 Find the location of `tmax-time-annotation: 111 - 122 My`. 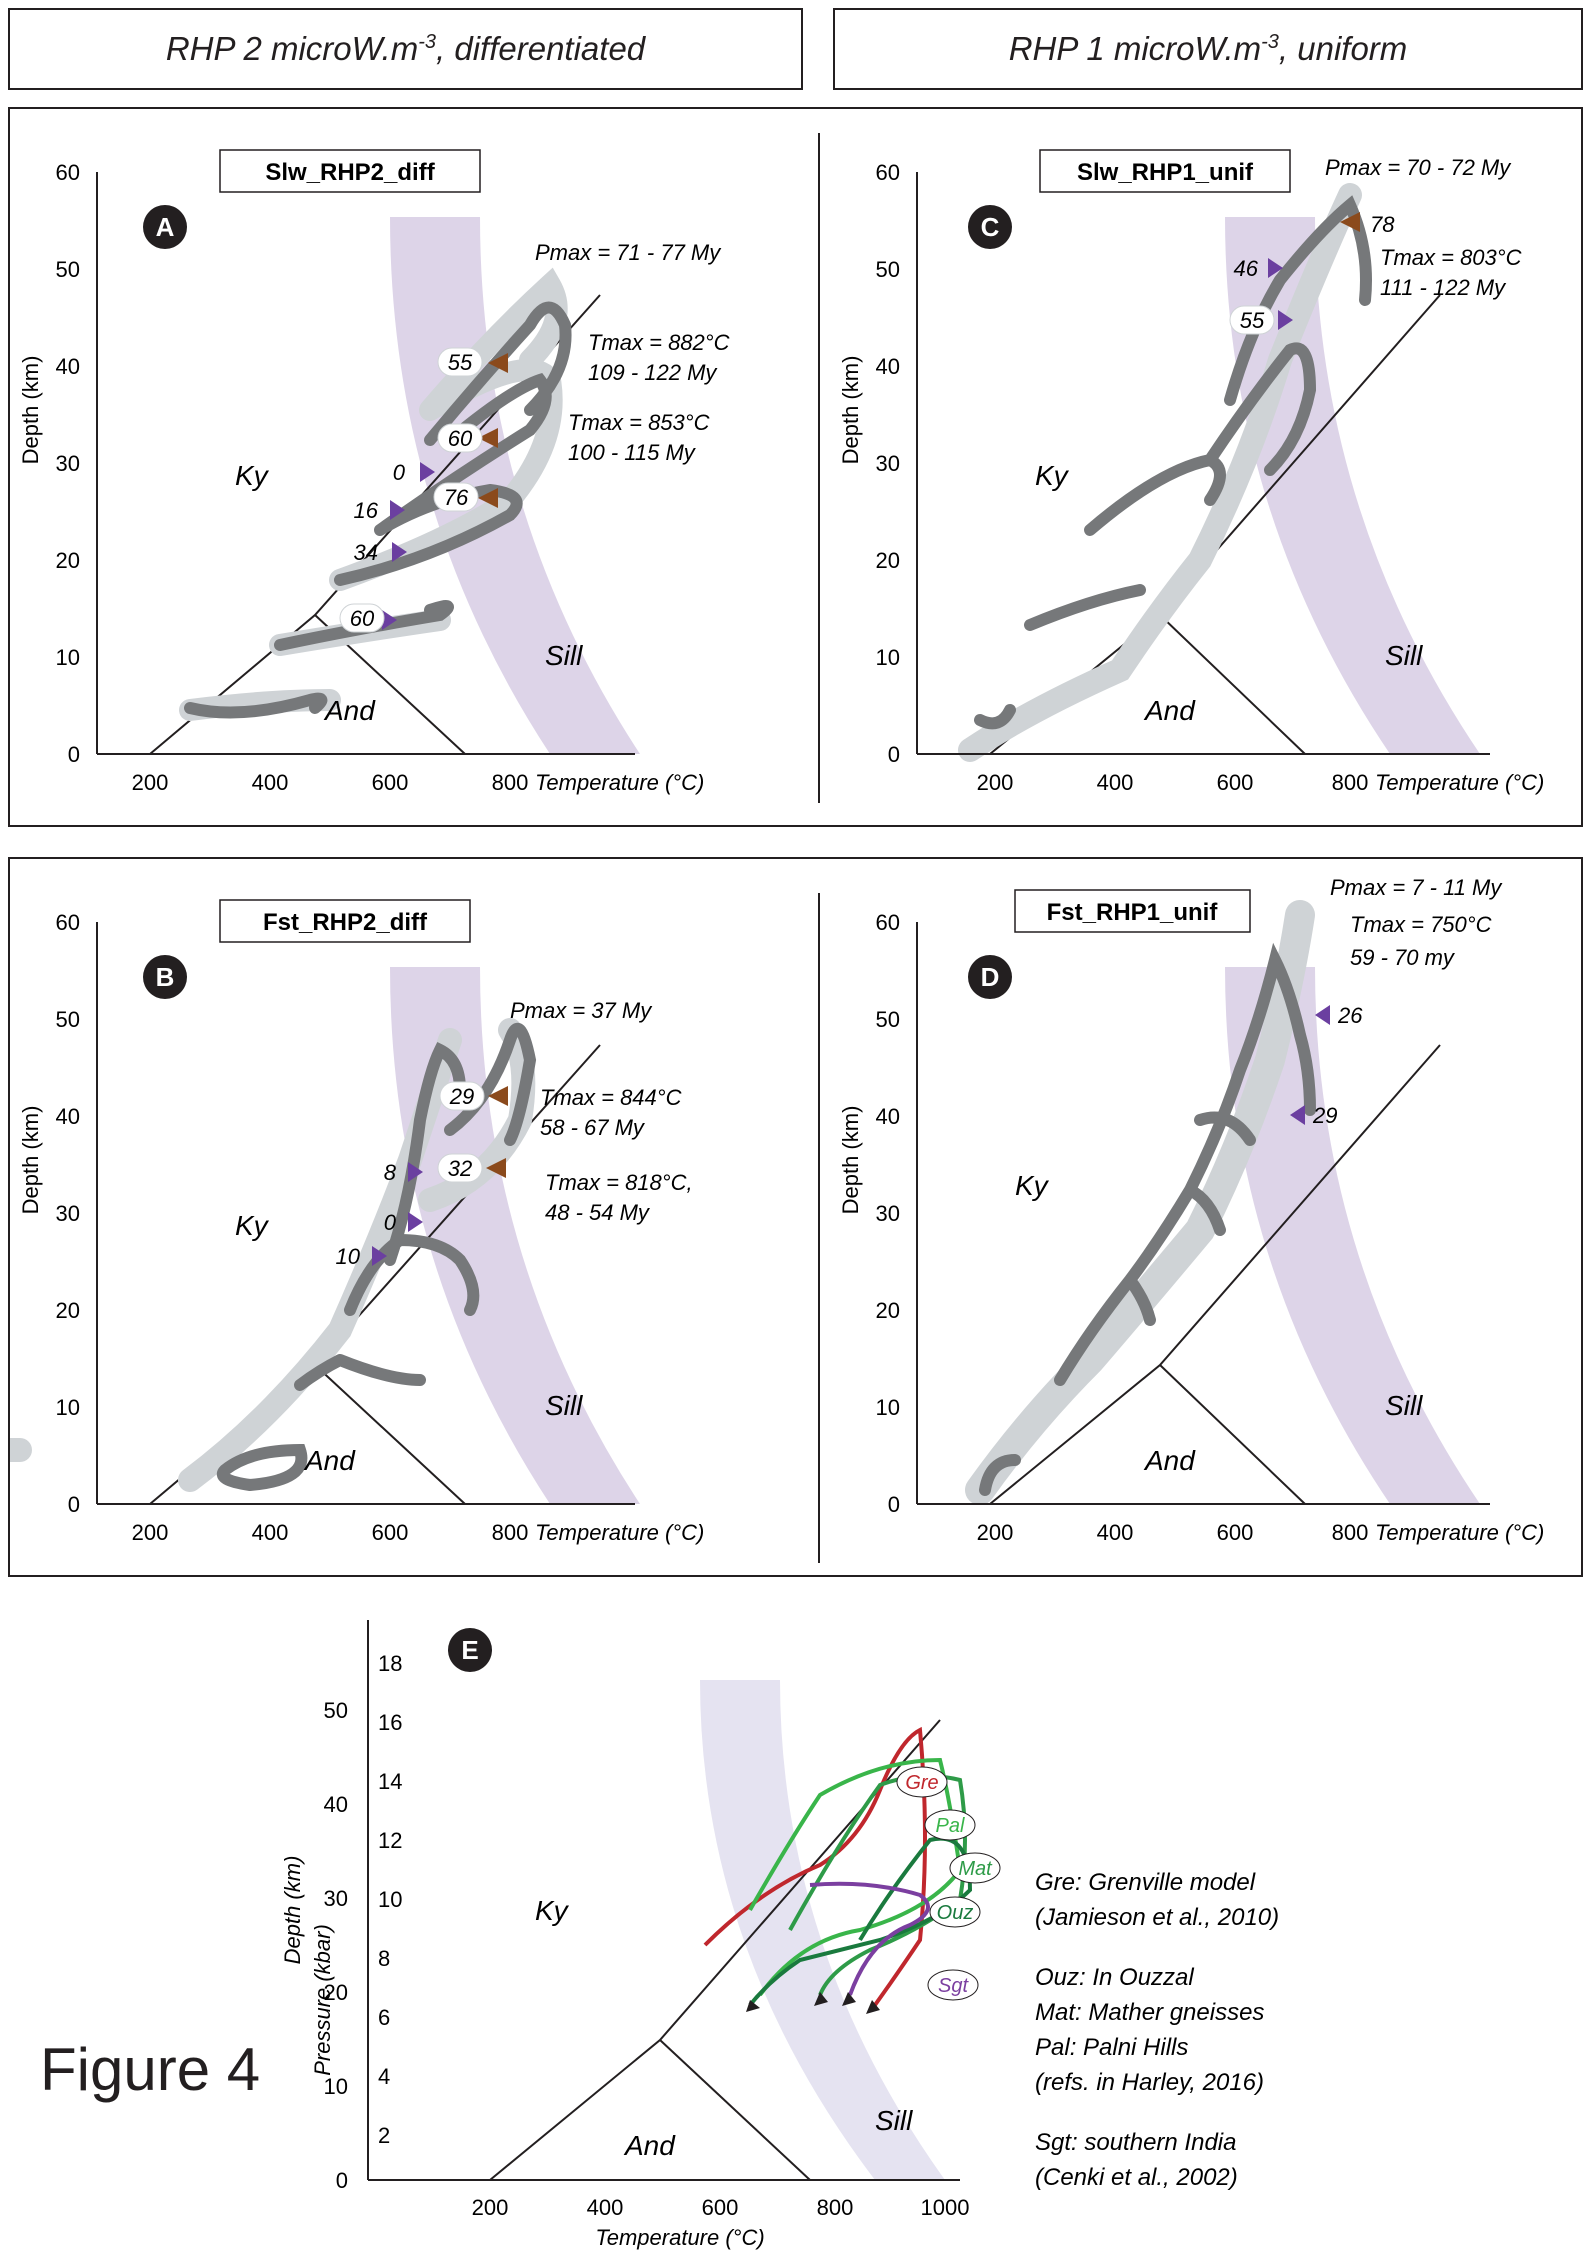

tmax-time-annotation: 111 - 122 My is located at coordinates (1443, 287).